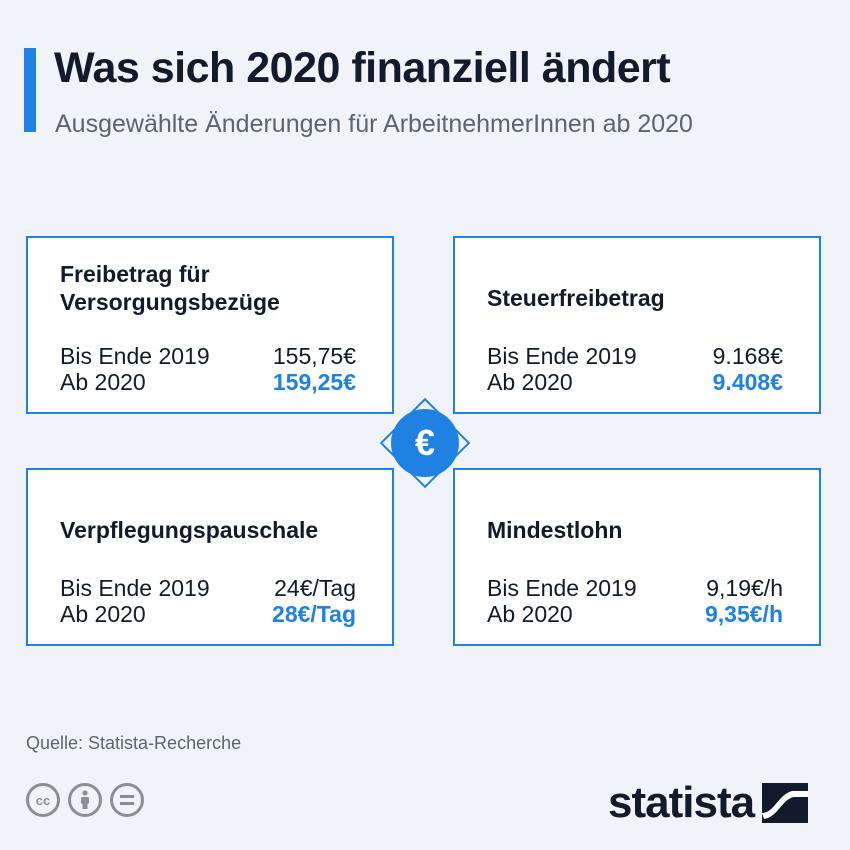 The width and height of the screenshot is (850, 850). I want to click on row-before: Bis Ende 2019 24€/Tag, so click(208, 588).